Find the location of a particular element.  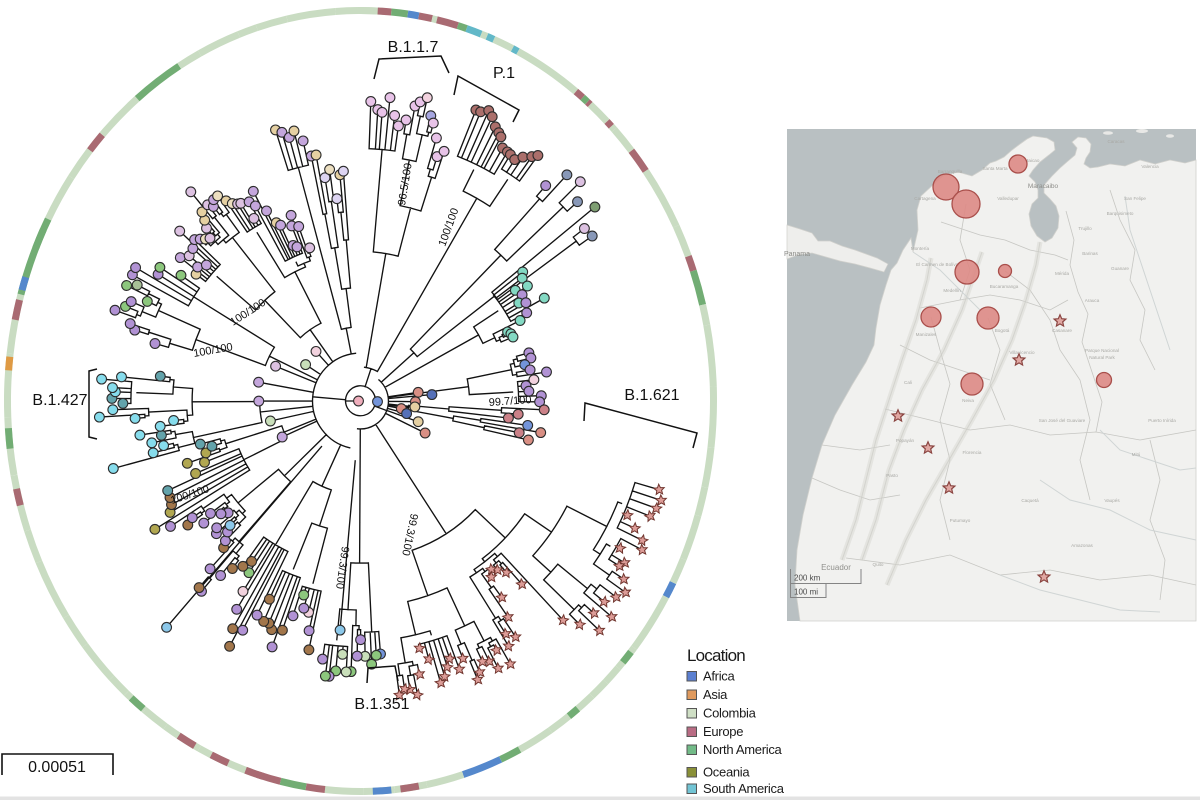

svg-text: Putumayo is located at coordinates (960, 520).